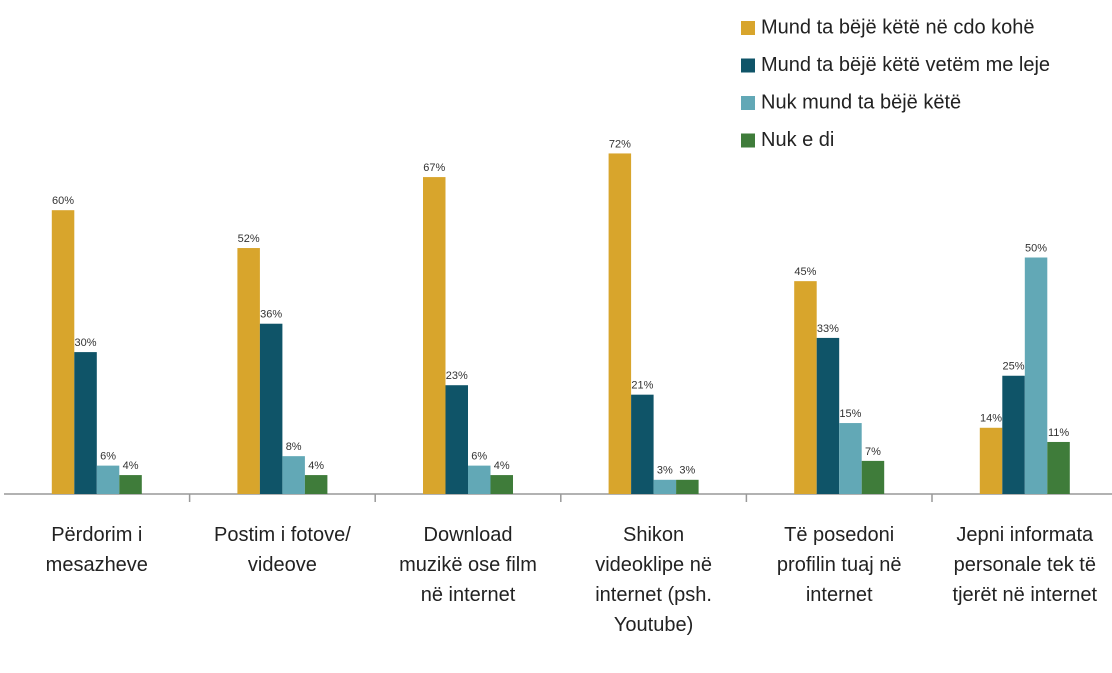  What do you see at coordinates (850, 414) in the screenshot?
I see `value-label: 15%` at bounding box center [850, 414].